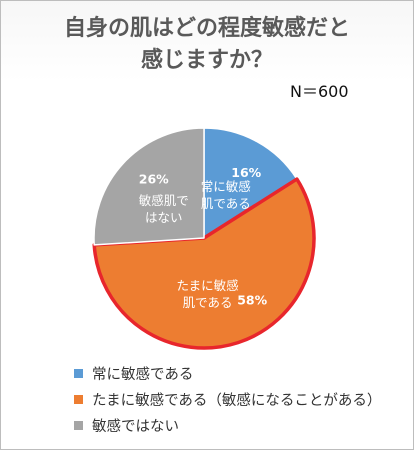 This screenshot has width=414, height=450. Describe the element at coordinates (319, 91) in the screenshot. I see `sample-size-label: N＝600` at that location.